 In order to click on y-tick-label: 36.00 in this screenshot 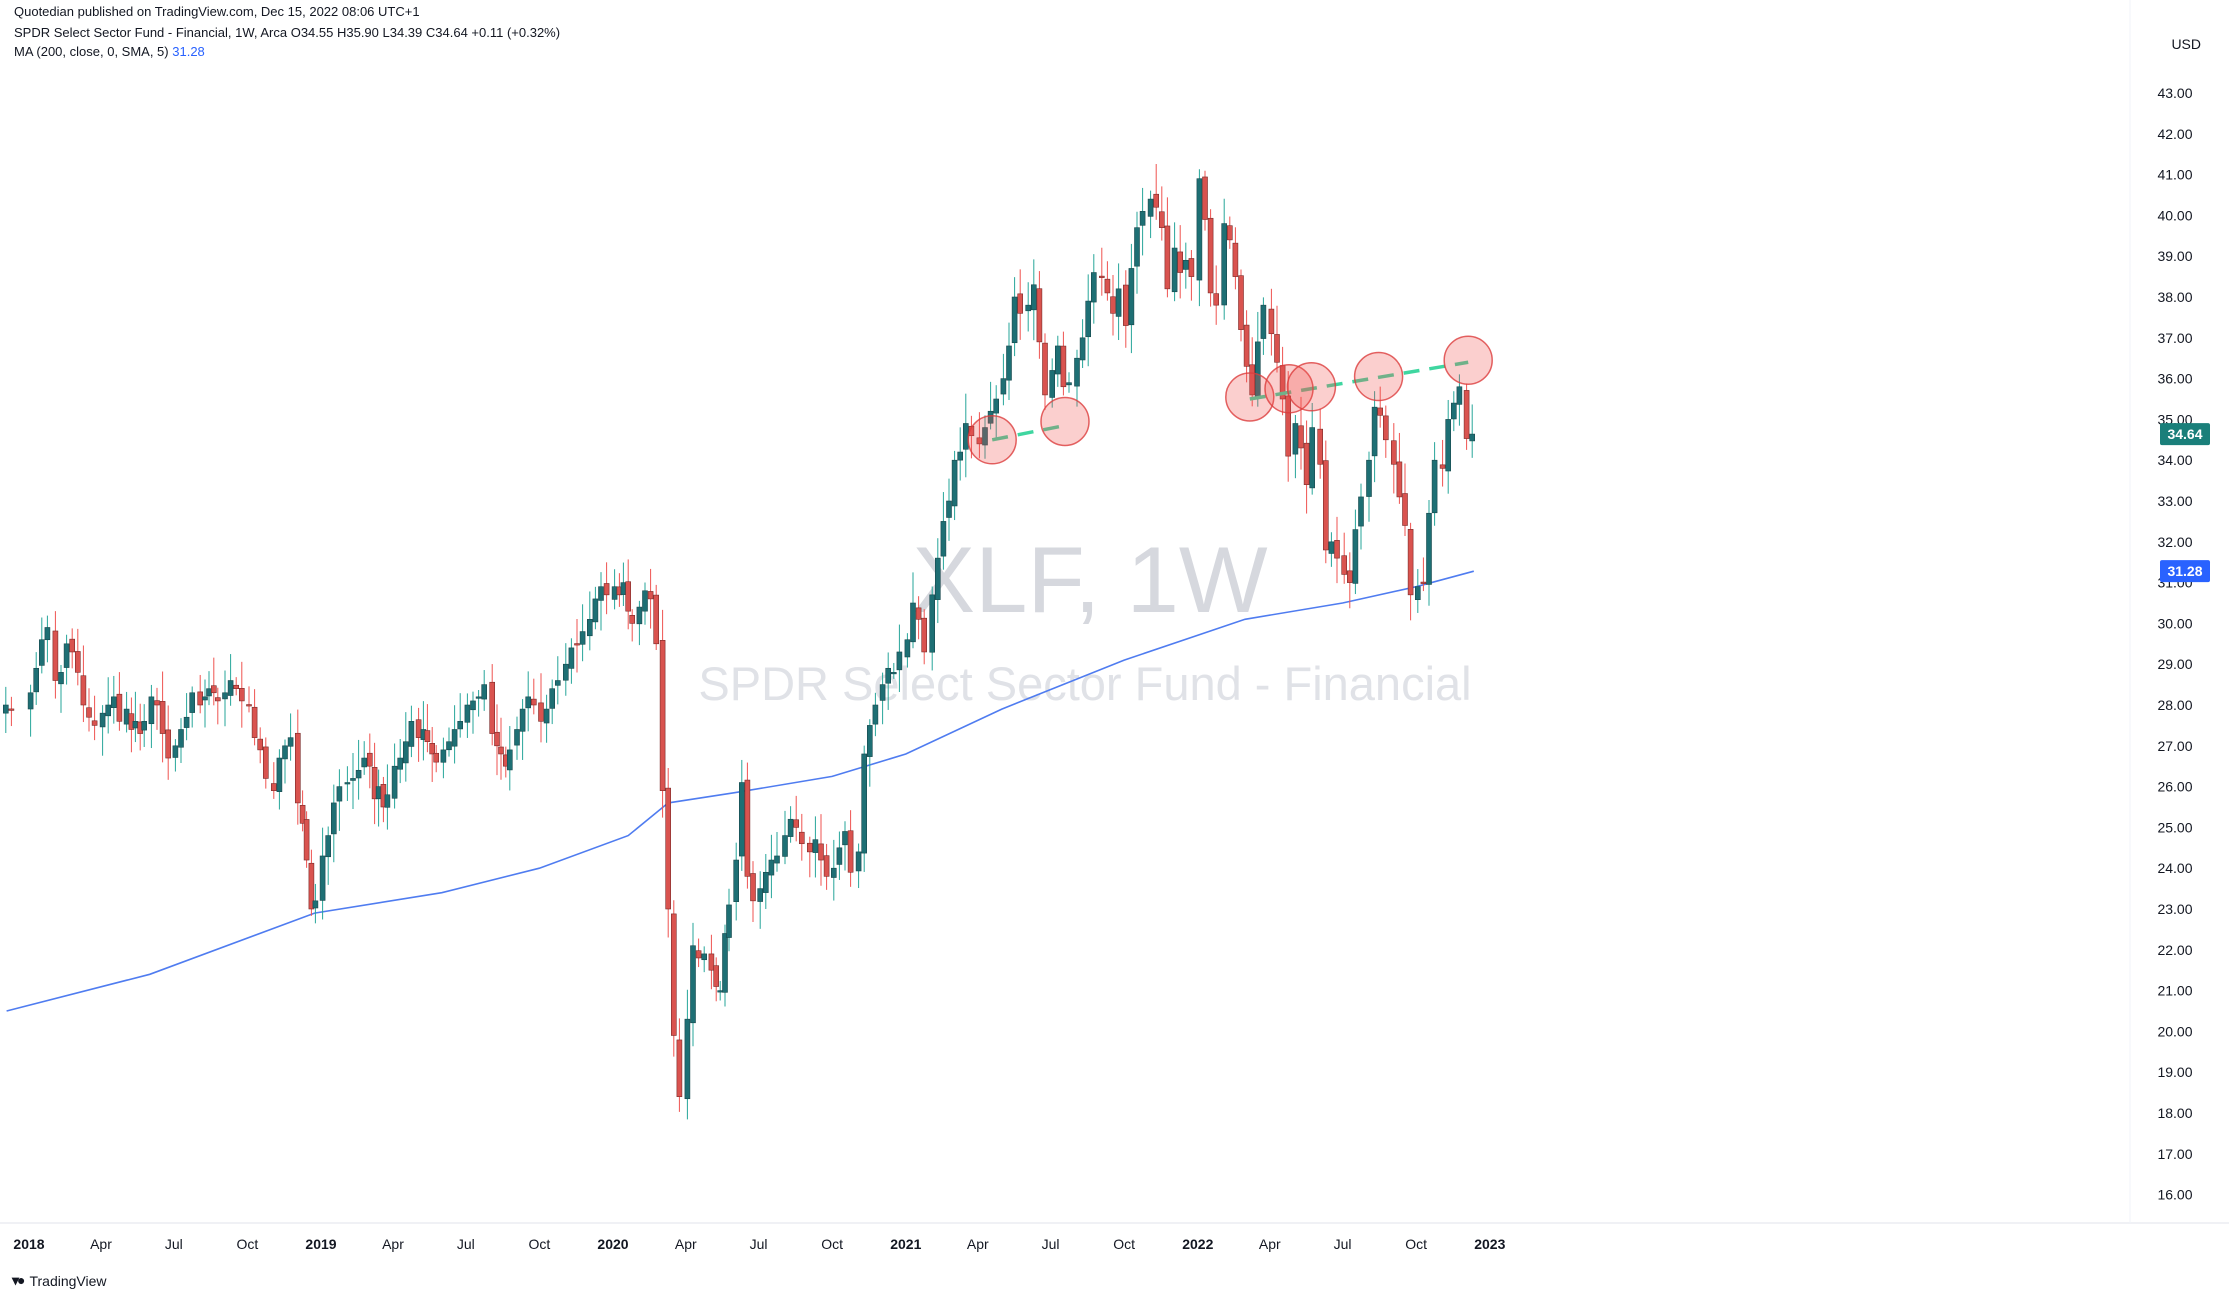, I will do `click(2174, 379)`.